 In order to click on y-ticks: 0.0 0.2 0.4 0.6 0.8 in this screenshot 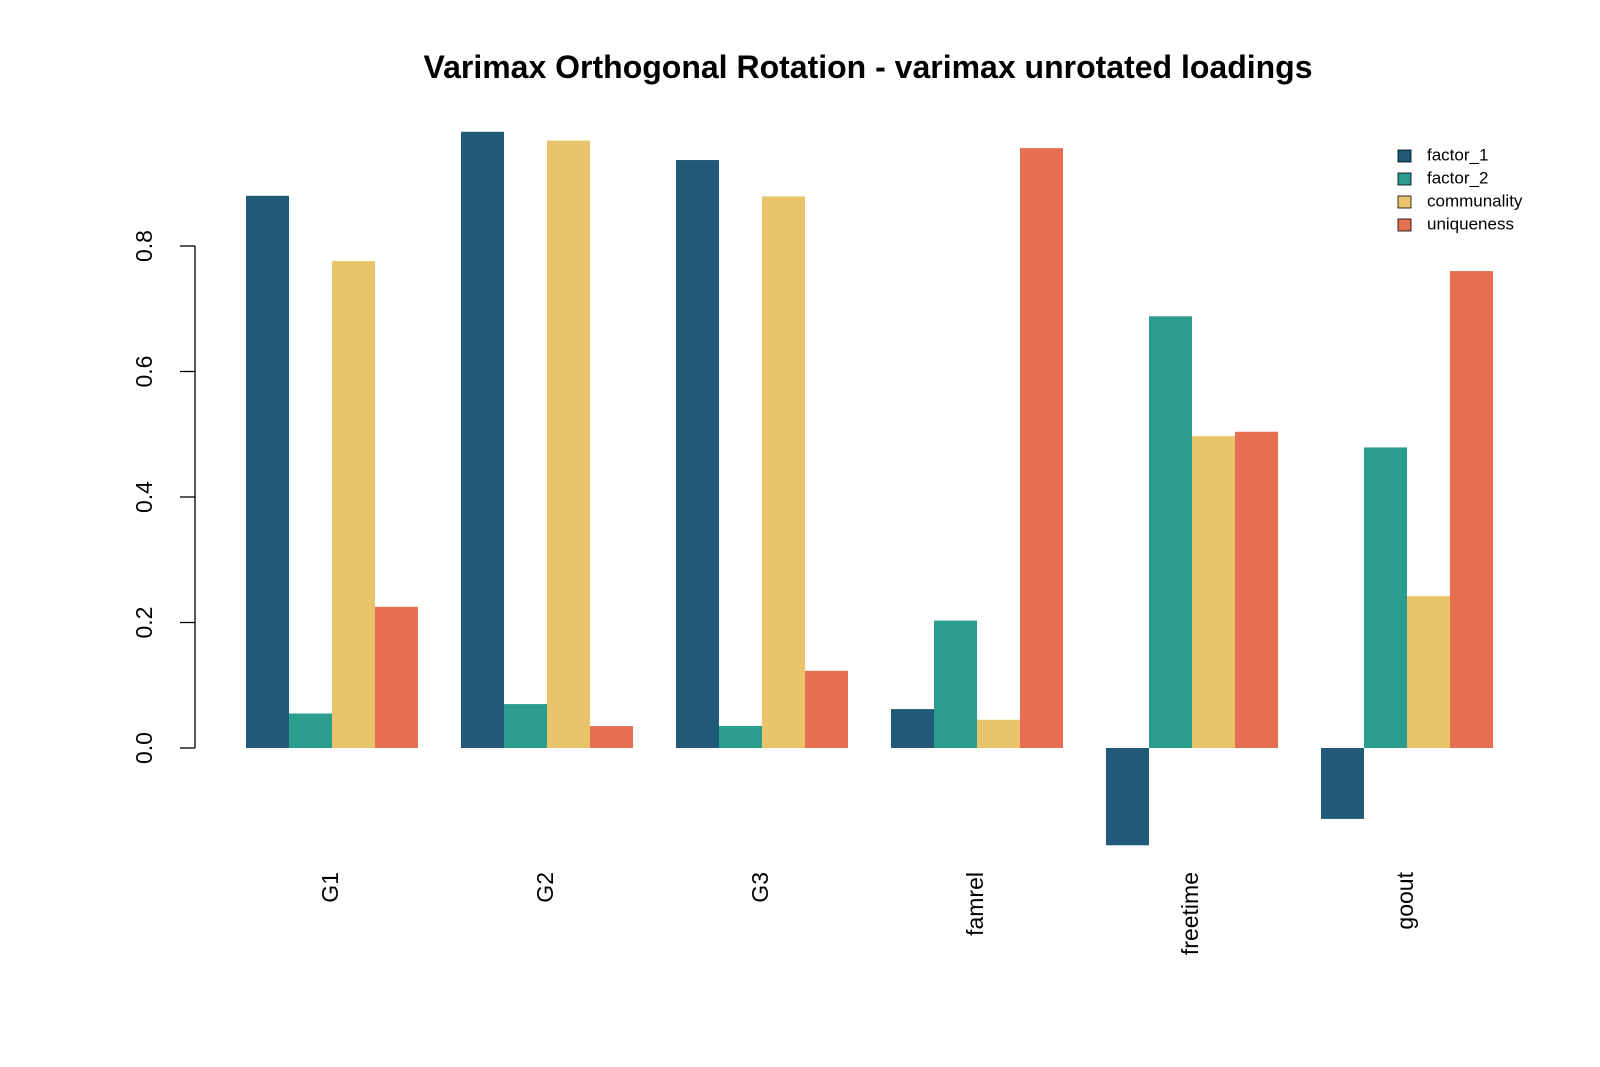, I will do `click(163, 497)`.